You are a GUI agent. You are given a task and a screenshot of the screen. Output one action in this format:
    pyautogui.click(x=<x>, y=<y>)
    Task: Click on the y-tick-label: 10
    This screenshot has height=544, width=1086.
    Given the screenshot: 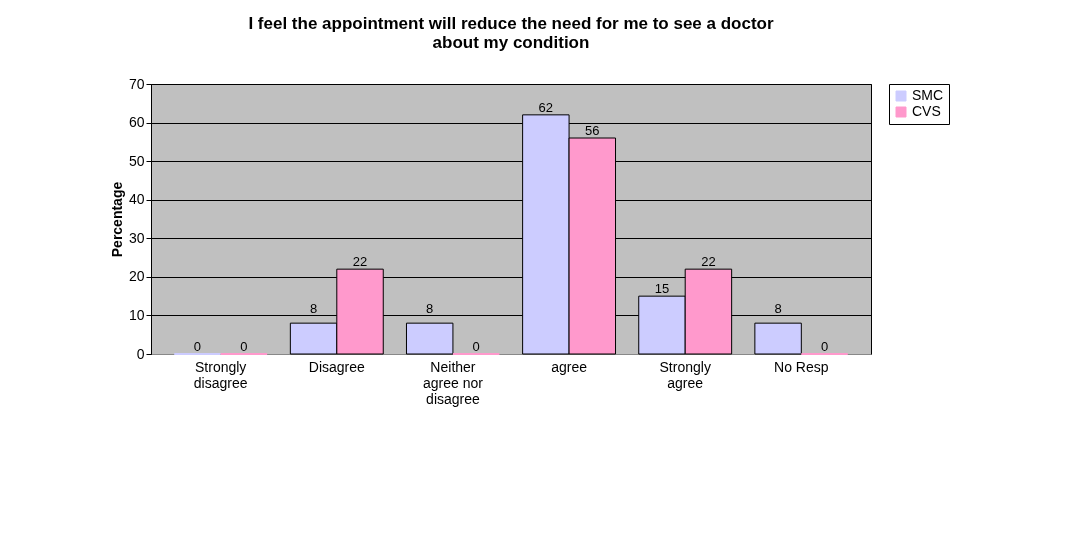 What is the action you would take?
    pyautogui.click(x=136, y=314)
    